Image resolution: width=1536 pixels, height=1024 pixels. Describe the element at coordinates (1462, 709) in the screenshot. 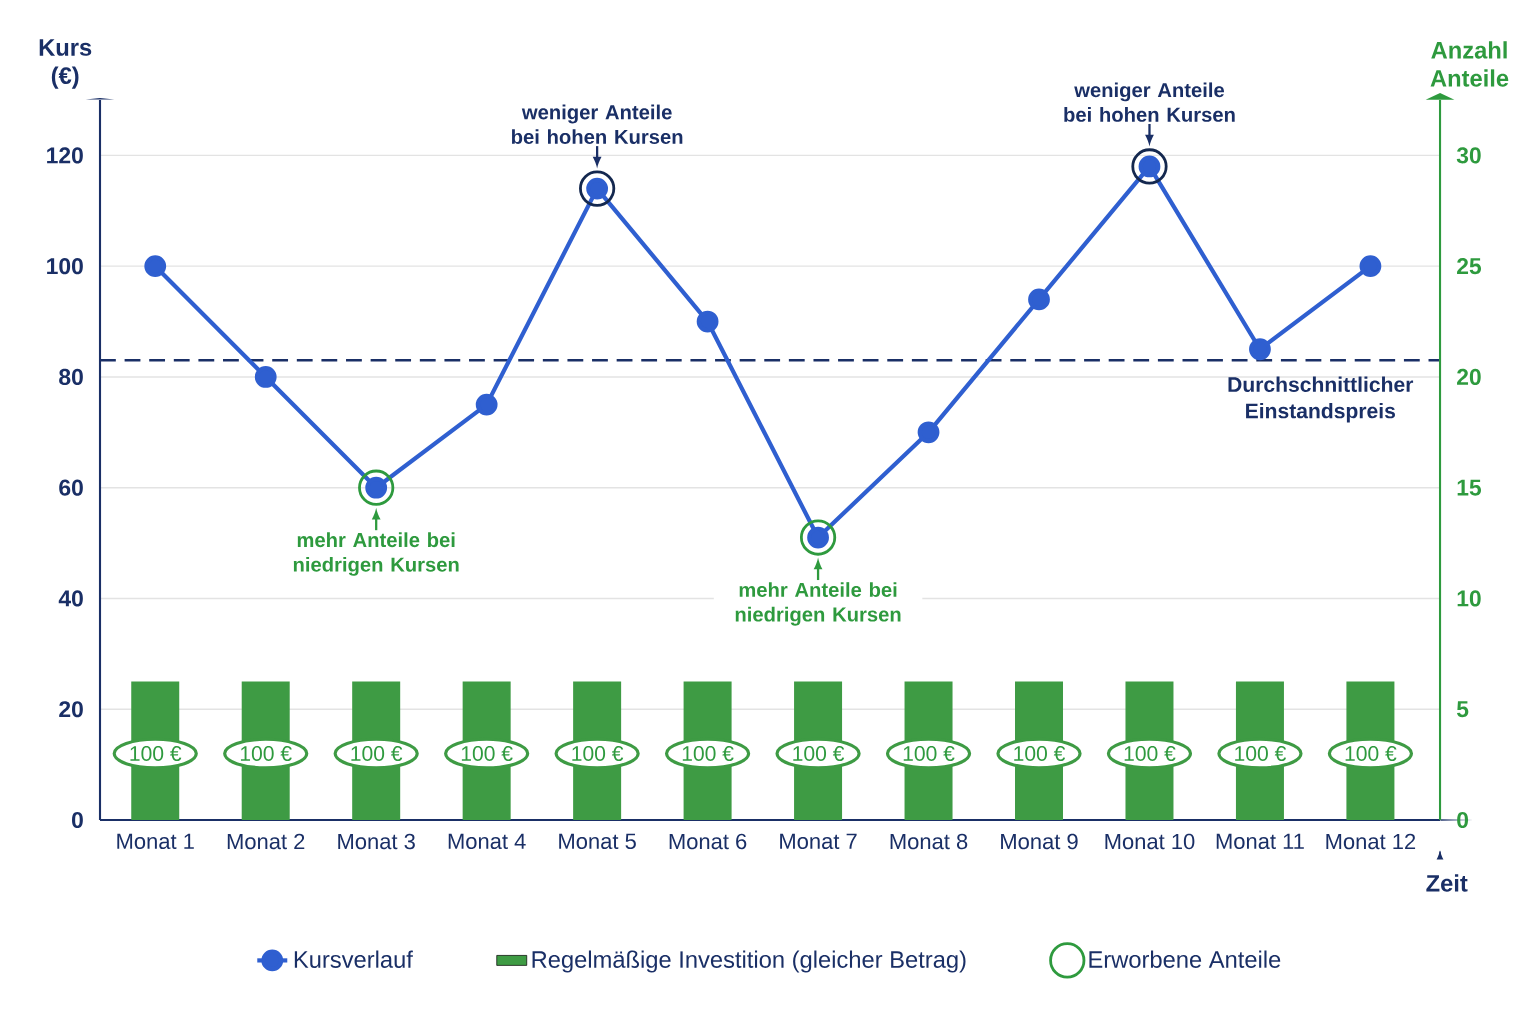

I see `y2-tick-label: 5` at that location.